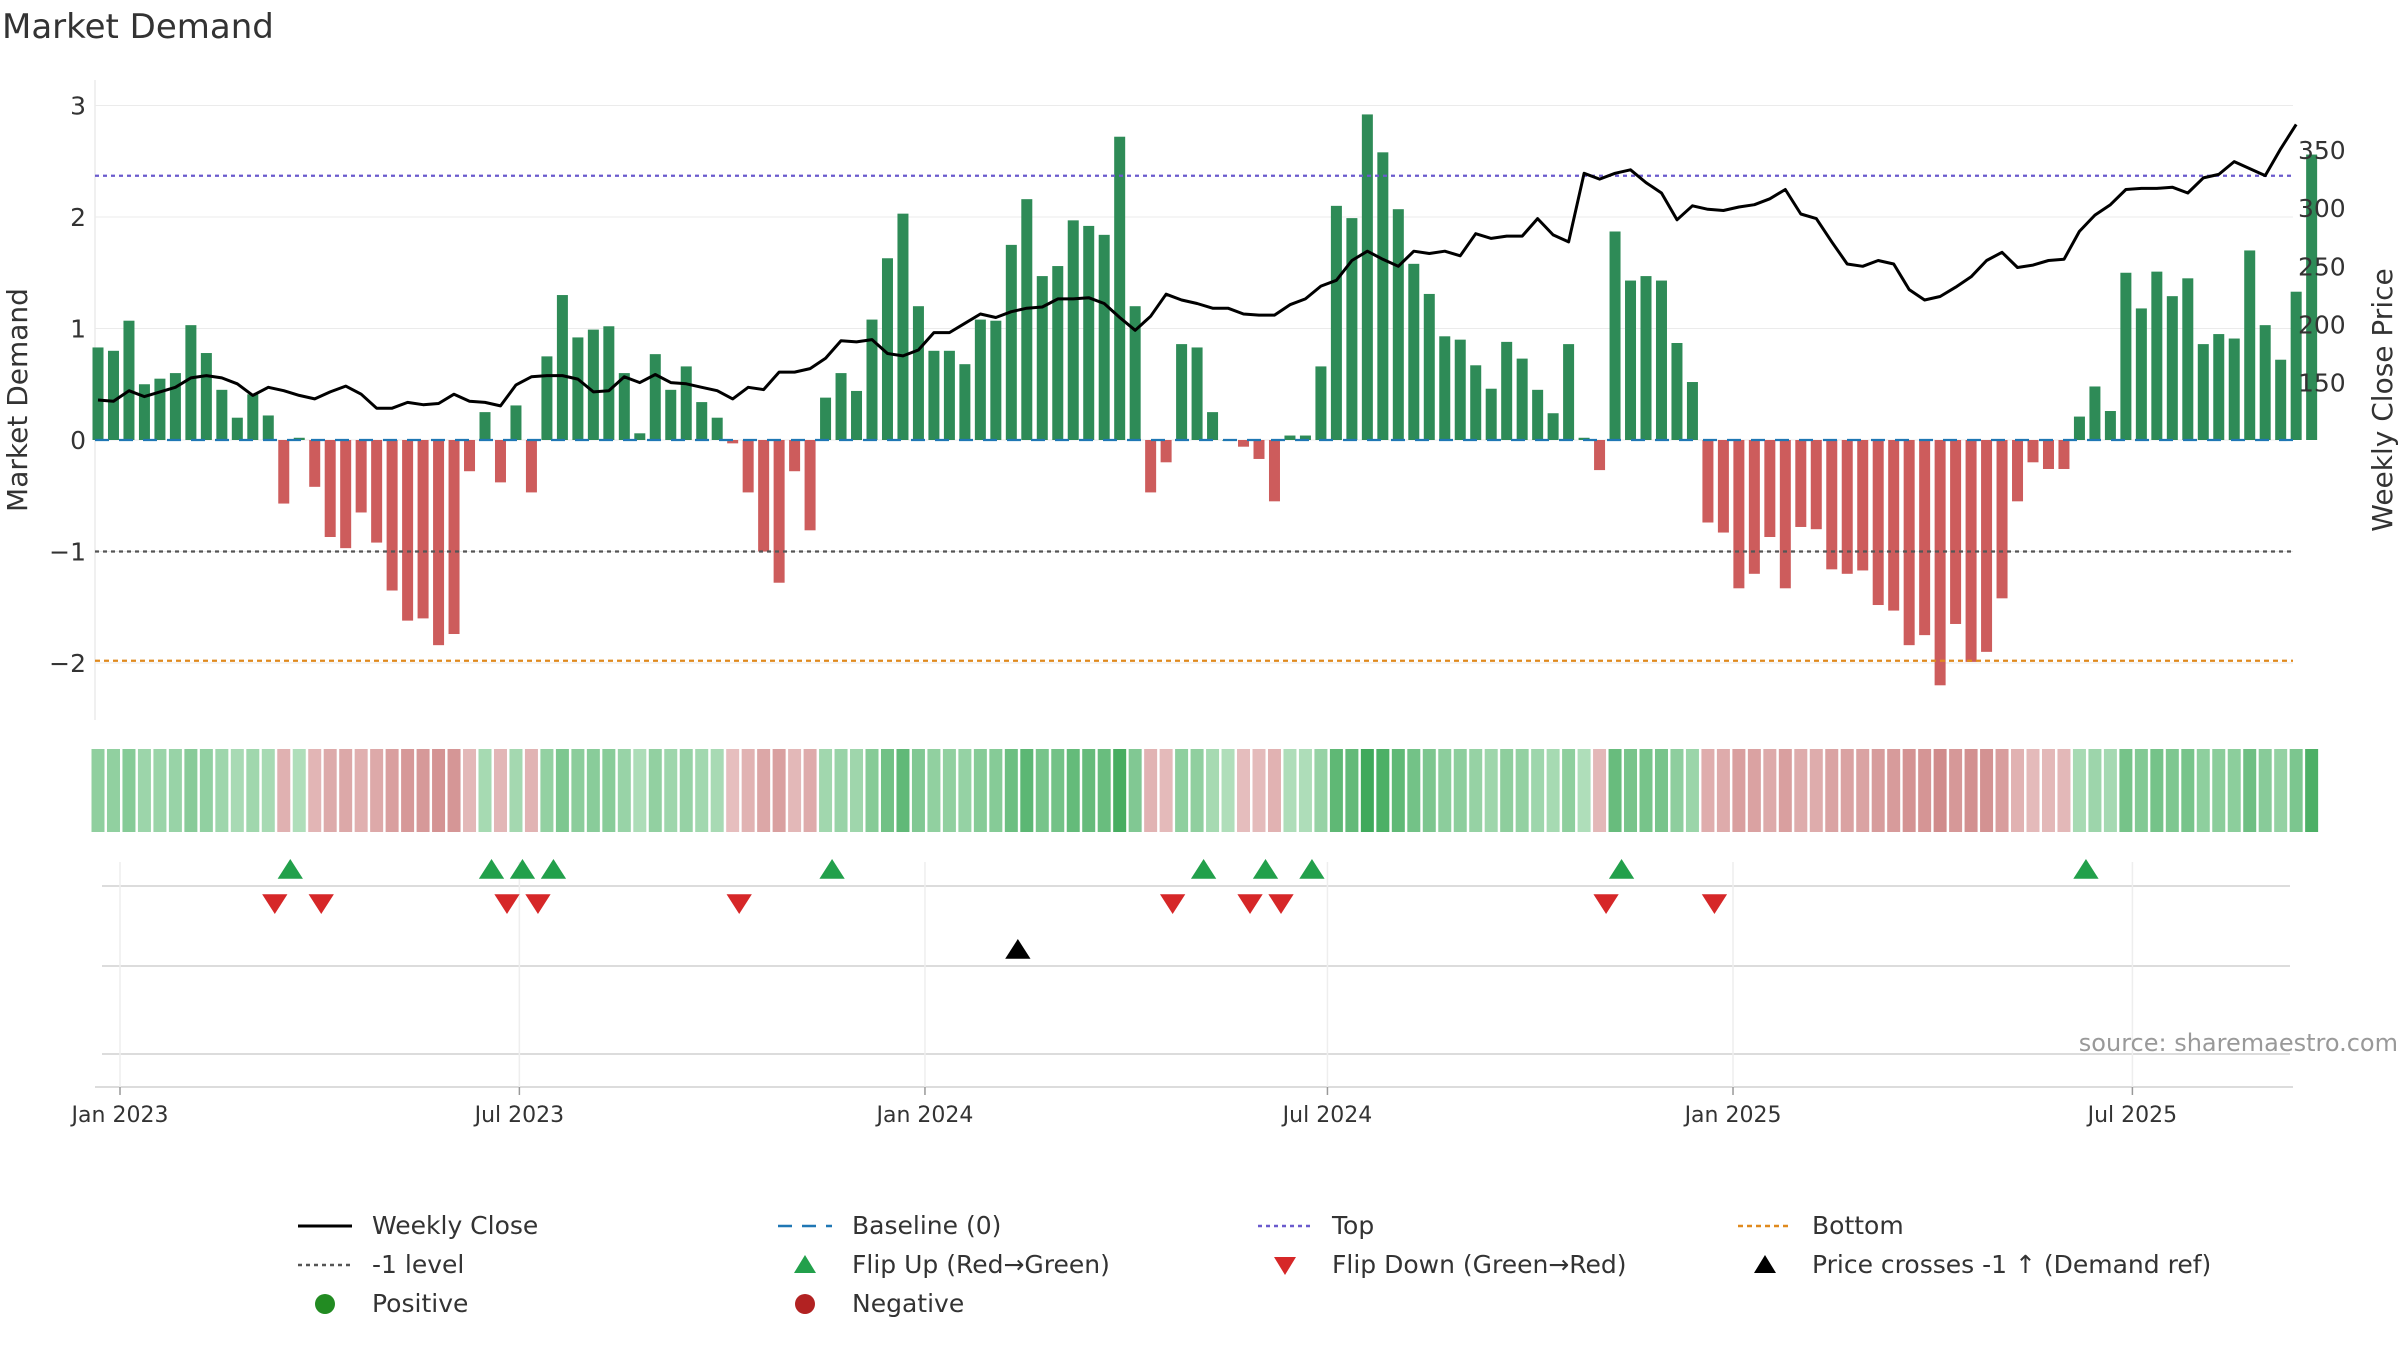 This screenshot has width=2400, height=1354. Describe the element at coordinates (1353, 1225) in the screenshot. I see `legend-label: Top` at that location.